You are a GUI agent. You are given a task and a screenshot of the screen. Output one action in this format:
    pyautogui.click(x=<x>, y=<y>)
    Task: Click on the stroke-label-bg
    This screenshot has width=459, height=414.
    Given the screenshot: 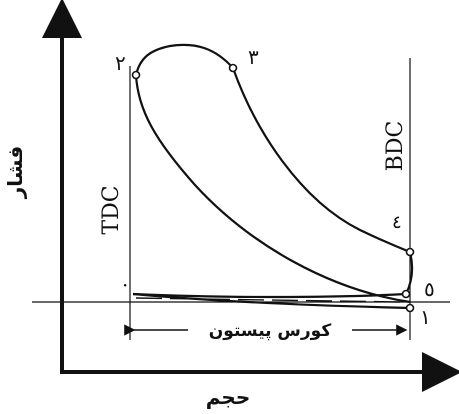 What is the action you would take?
    pyautogui.click(x=270, y=329)
    